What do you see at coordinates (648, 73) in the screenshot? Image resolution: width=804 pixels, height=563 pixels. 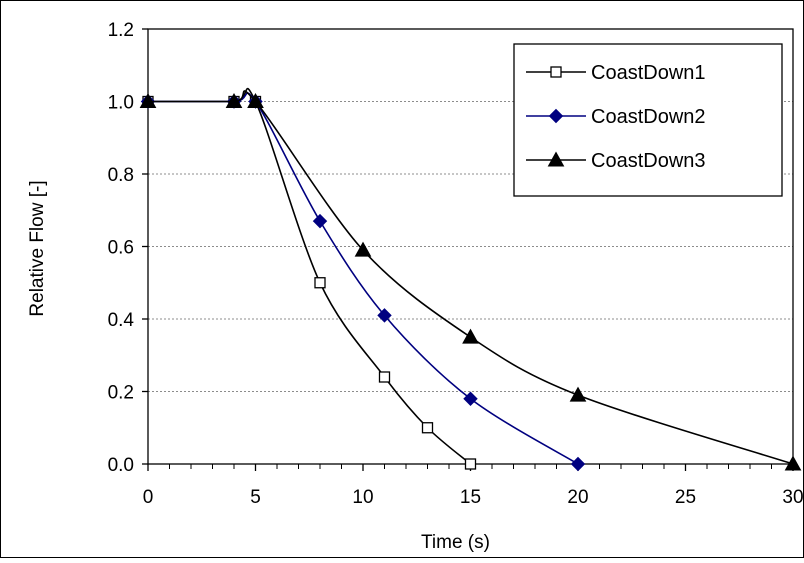 I see `legend-label-coastdown1: CoastDown1` at bounding box center [648, 73].